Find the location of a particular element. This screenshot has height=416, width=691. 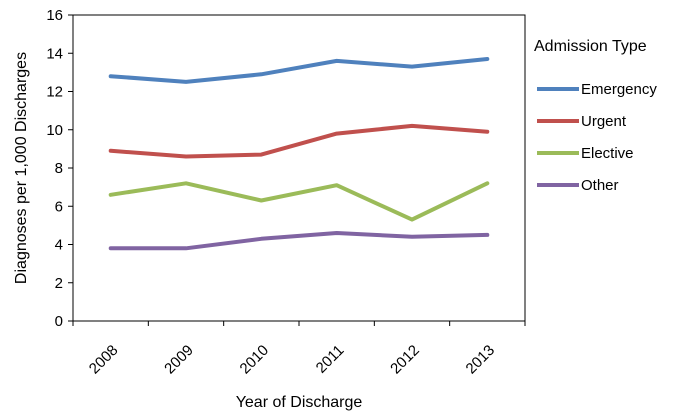

y-tick-label: 4 is located at coordinates (59, 245).